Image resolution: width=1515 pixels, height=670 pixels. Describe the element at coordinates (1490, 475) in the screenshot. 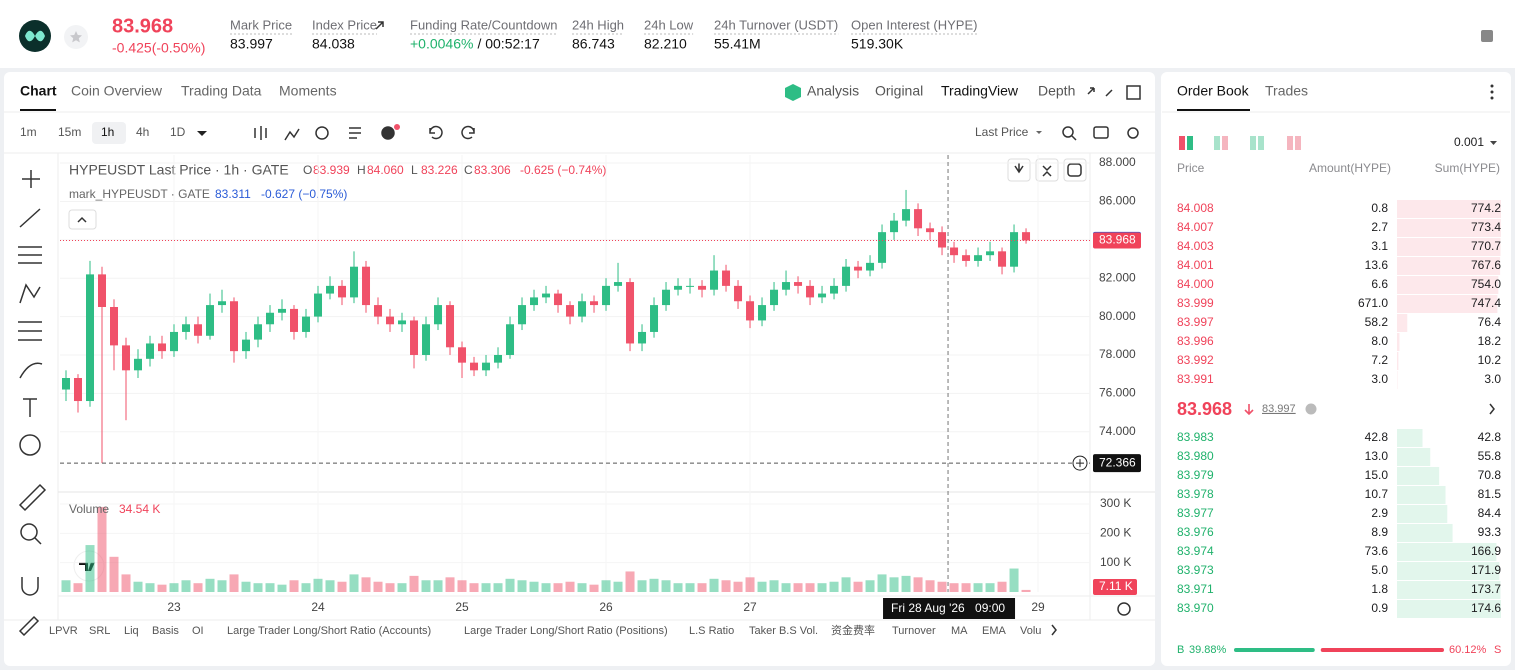

I see `book-sum: 70.8` at that location.